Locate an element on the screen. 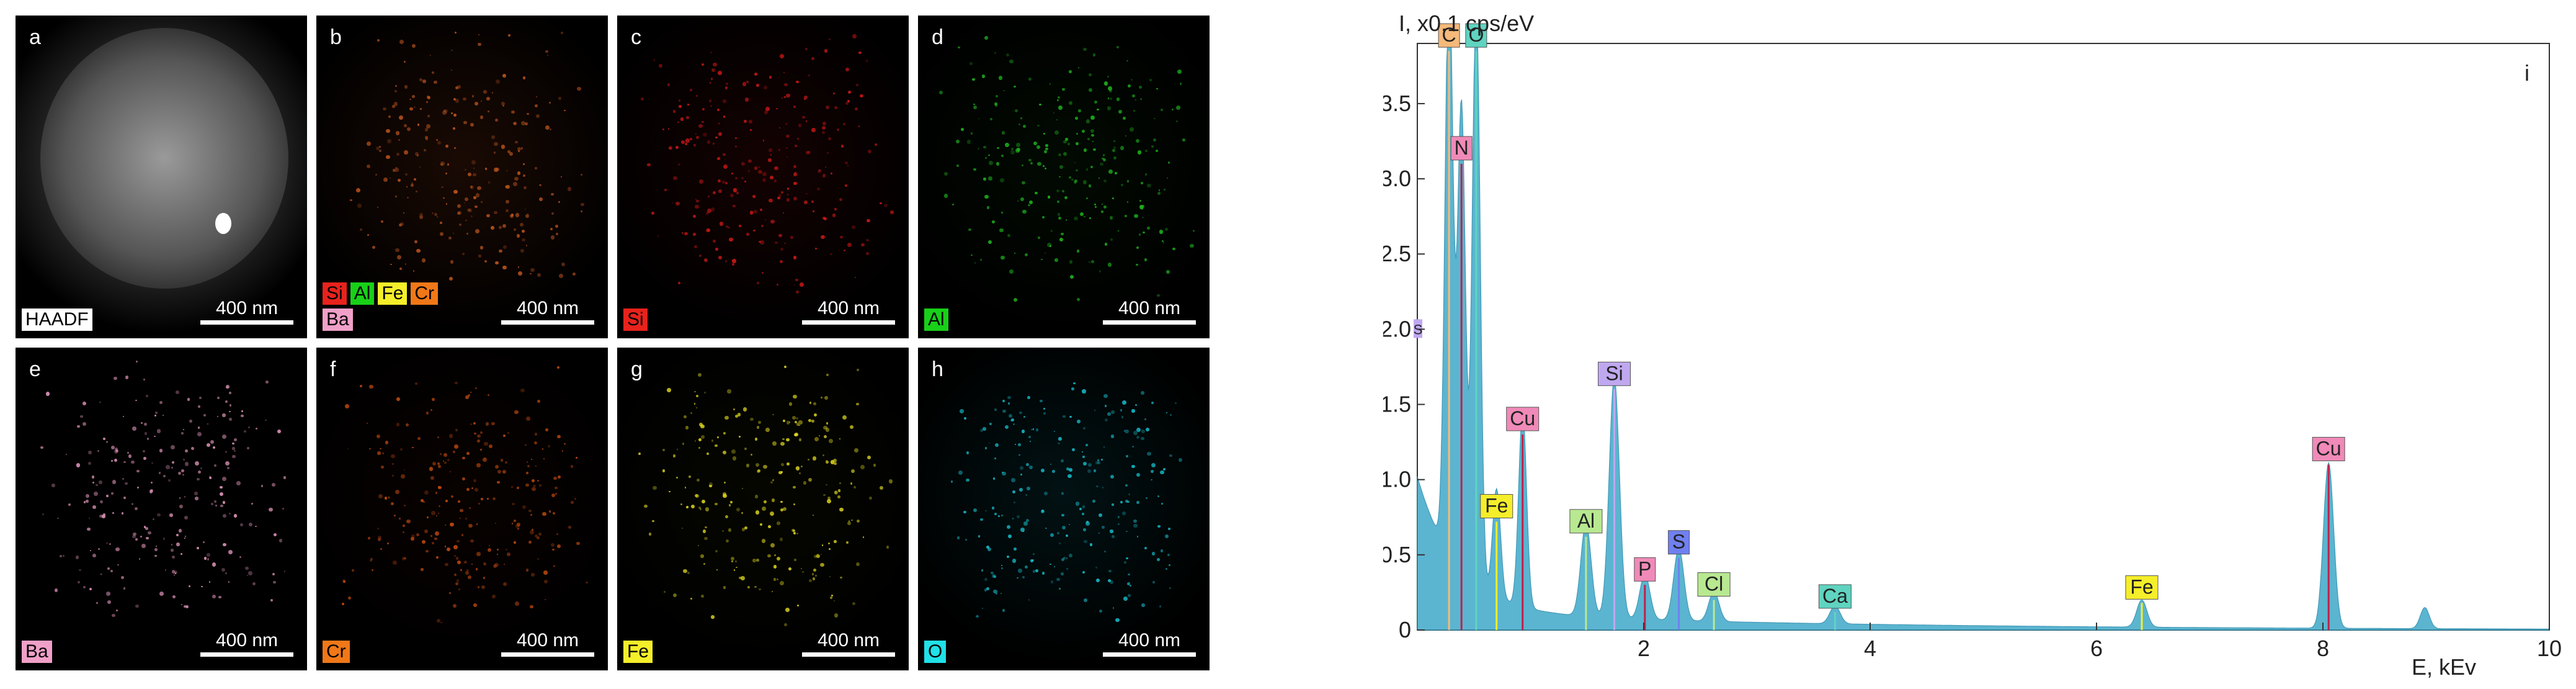 Image resolution: width=2576 pixels, height=689 pixels. element-tag: Al is located at coordinates (362, 293).